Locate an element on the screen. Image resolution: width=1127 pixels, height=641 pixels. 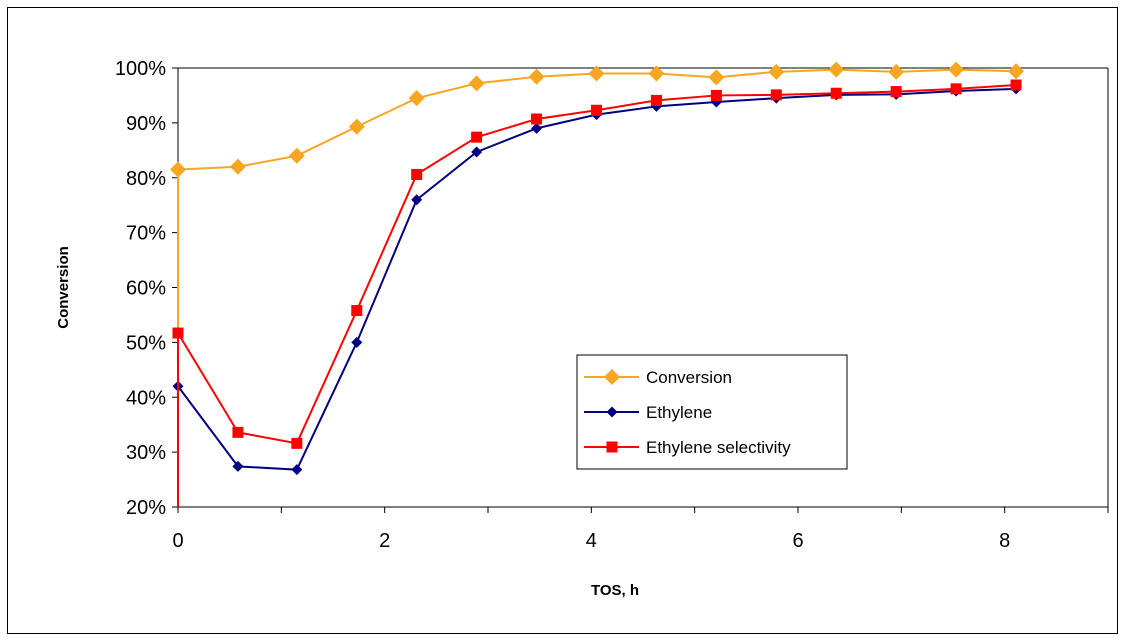
legend: Conversion Ethylene Ethylene selectivity is located at coordinates (712, 412).